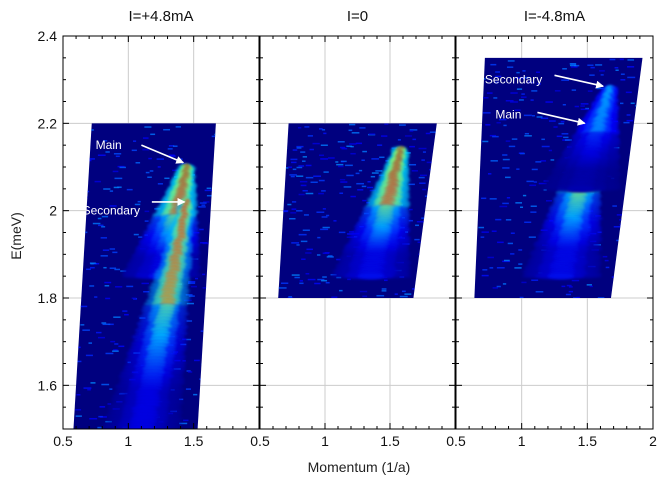 The height and width of the screenshot is (478, 666). Describe the element at coordinates (48, 123) in the screenshot. I see `y-tick-label: 2.2` at that location.